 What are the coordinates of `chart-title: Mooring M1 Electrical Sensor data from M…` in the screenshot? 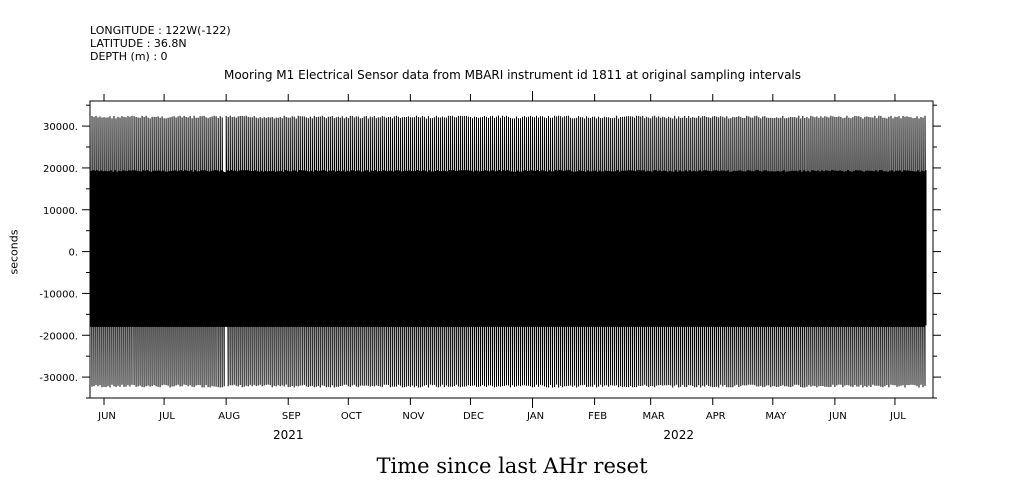 It's located at (512, 75).